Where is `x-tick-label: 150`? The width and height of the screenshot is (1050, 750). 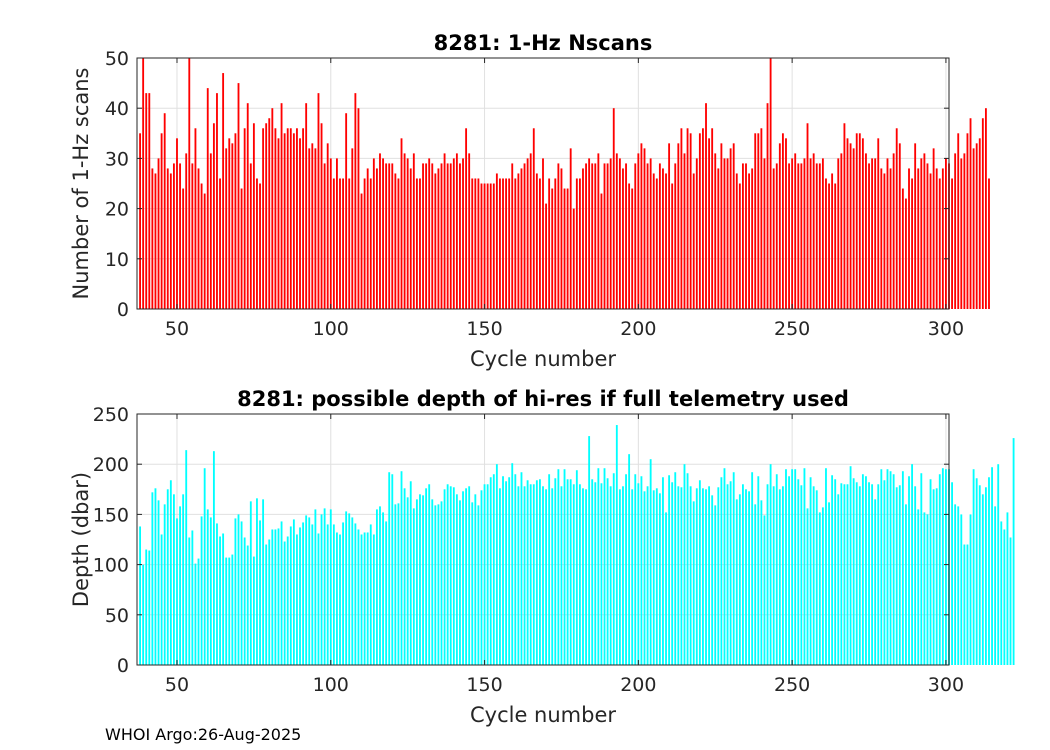 x-tick-label: 150 is located at coordinates (484, 329).